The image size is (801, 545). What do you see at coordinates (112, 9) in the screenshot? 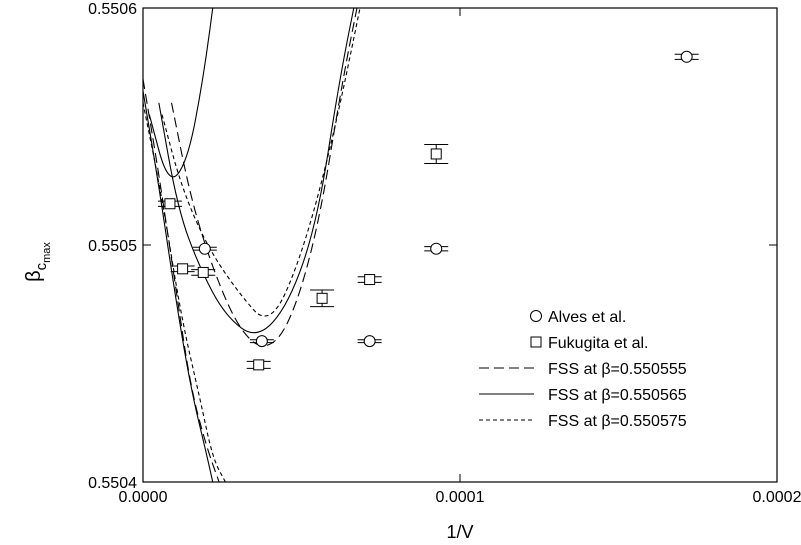
I see `y-tick-label: 0.5506` at bounding box center [112, 9].